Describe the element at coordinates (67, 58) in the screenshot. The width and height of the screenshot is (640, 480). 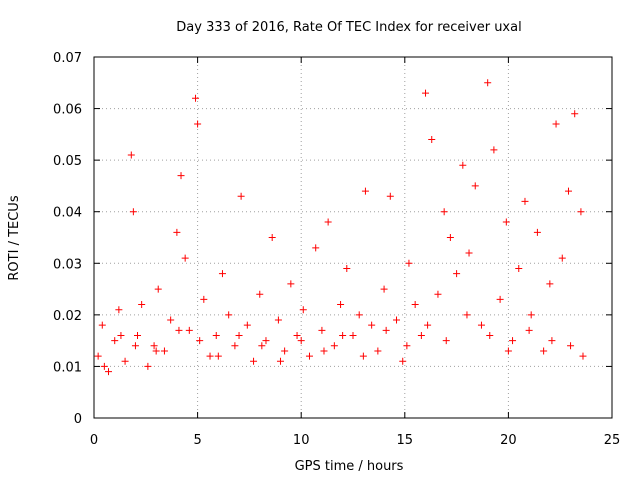
I see `y-tick-label: 0.07` at that location.